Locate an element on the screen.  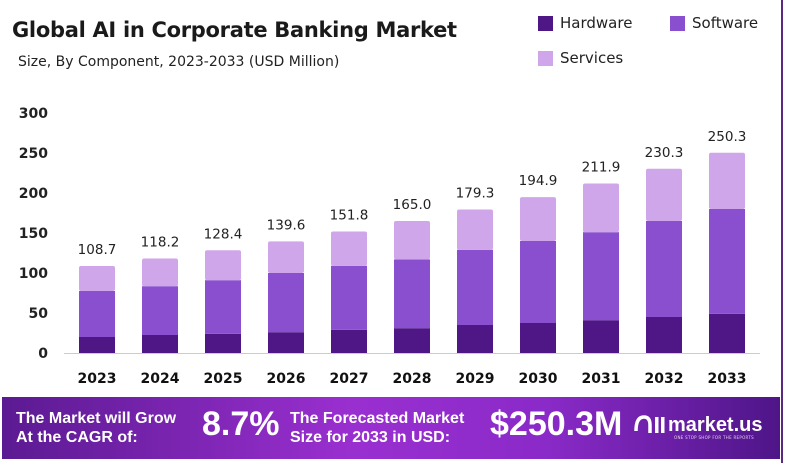
y-tick-label: 100 is located at coordinates (33, 274).